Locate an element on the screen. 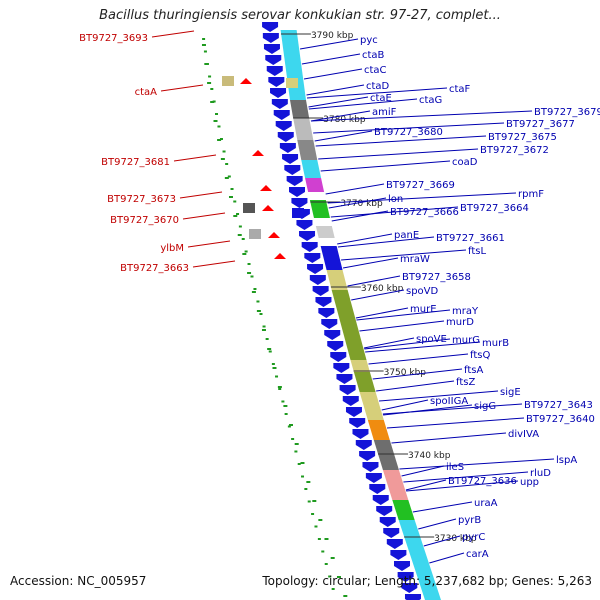  forward-gene-label: BT9727_3643 is located at coordinates (558, 405).